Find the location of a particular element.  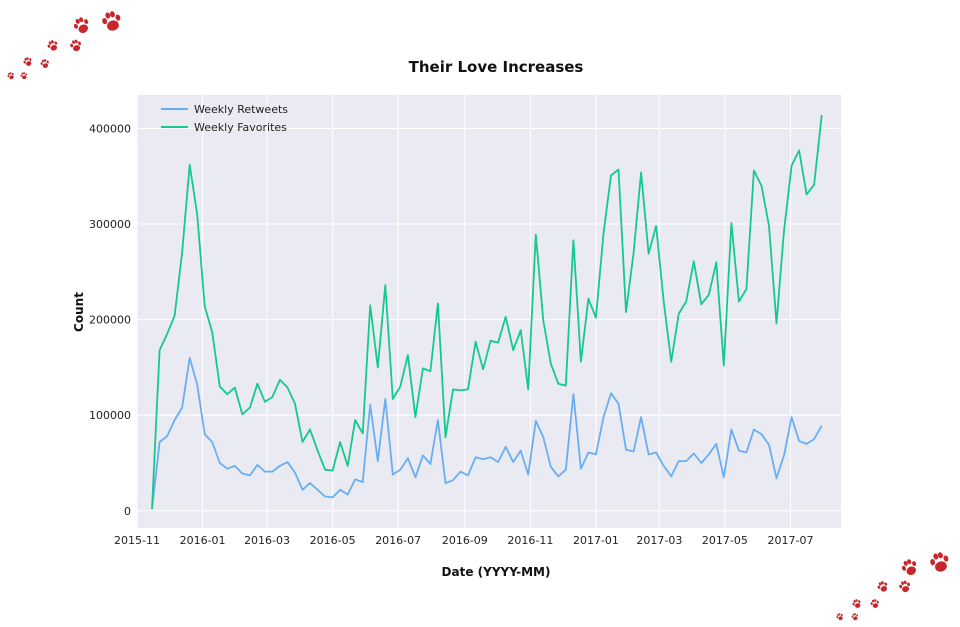

y-tick-label: 300000 is located at coordinates (110, 224).